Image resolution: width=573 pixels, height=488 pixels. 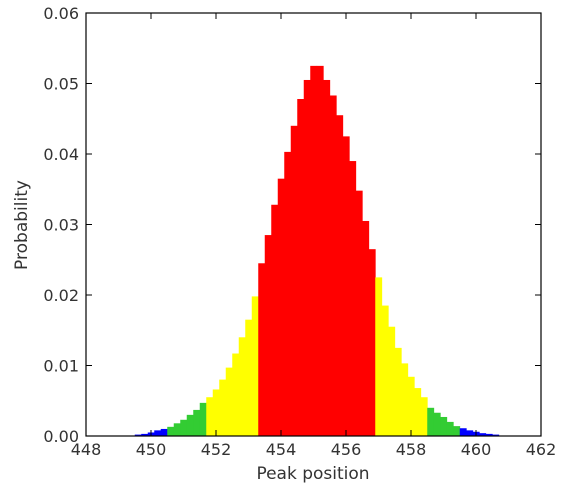 What do you see at coordinates (61, 13) in the screenshot?
I see `y-tick-label-6: 0.06` at bounding box center [61, 13].